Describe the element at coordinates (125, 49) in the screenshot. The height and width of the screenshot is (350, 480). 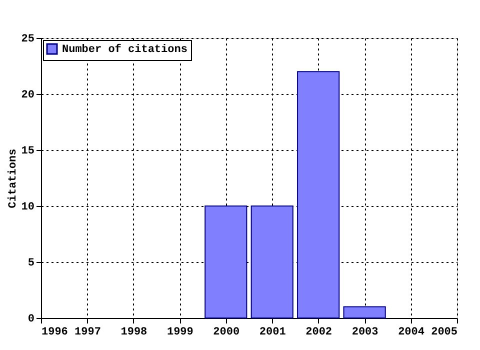
I see `legend-label: Number of citations` at that location.